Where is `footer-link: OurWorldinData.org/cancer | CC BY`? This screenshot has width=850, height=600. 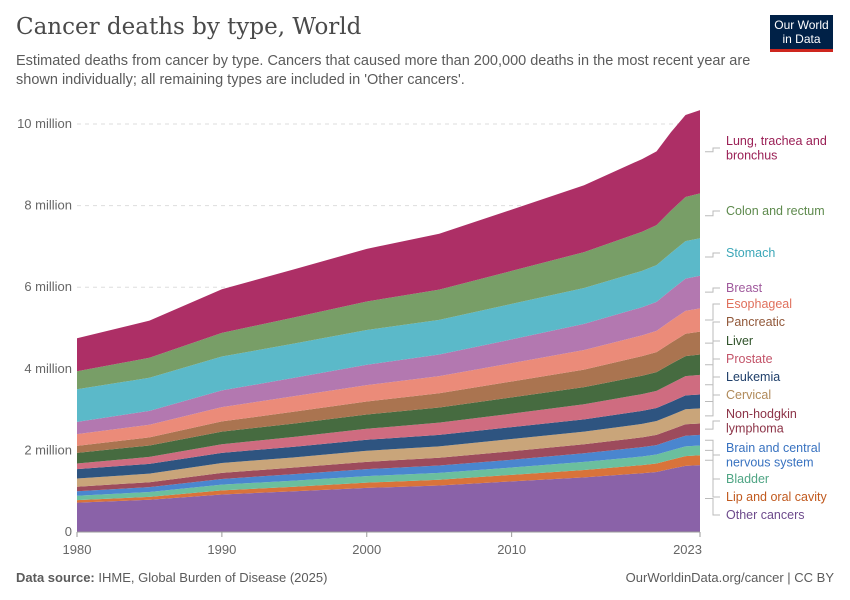
footer-link: OurWorldinData.org/cancer | CC BY is located at coordinates (729, 577).